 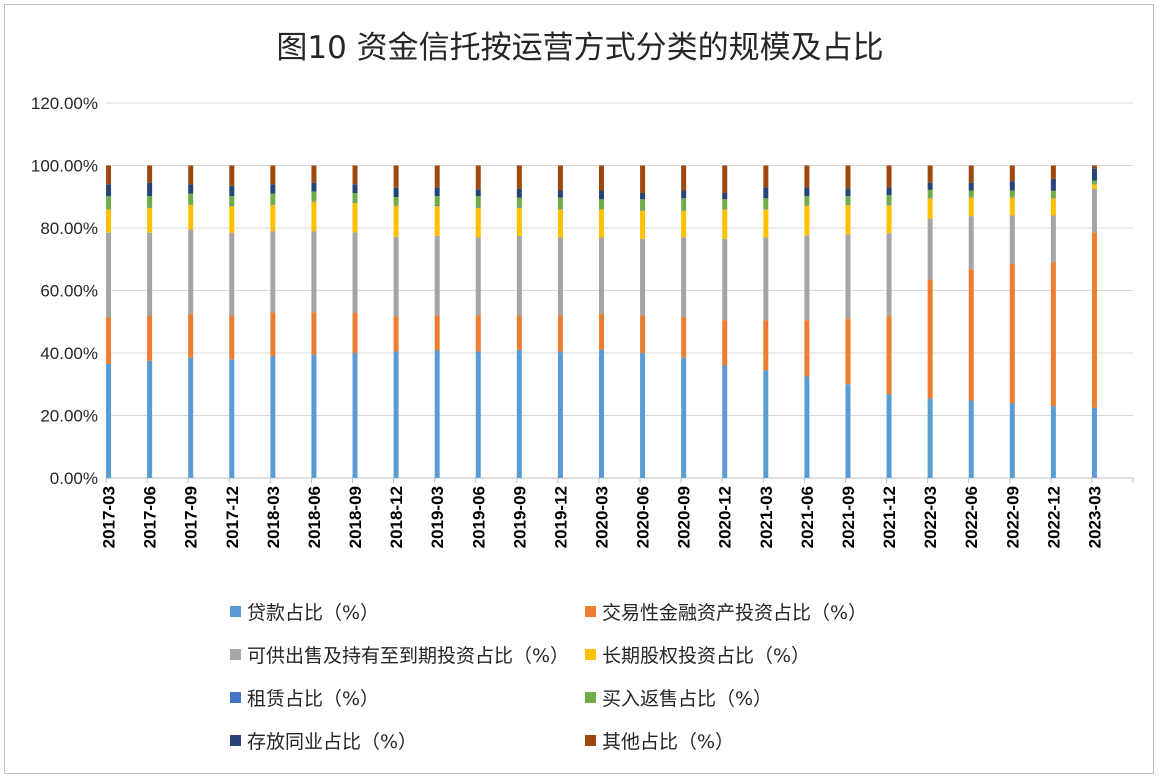 What do you see at coordinates (478, 517) in the screenshot?
I see `x-tick-label: 2019-06` at bounding box center [478, 517].